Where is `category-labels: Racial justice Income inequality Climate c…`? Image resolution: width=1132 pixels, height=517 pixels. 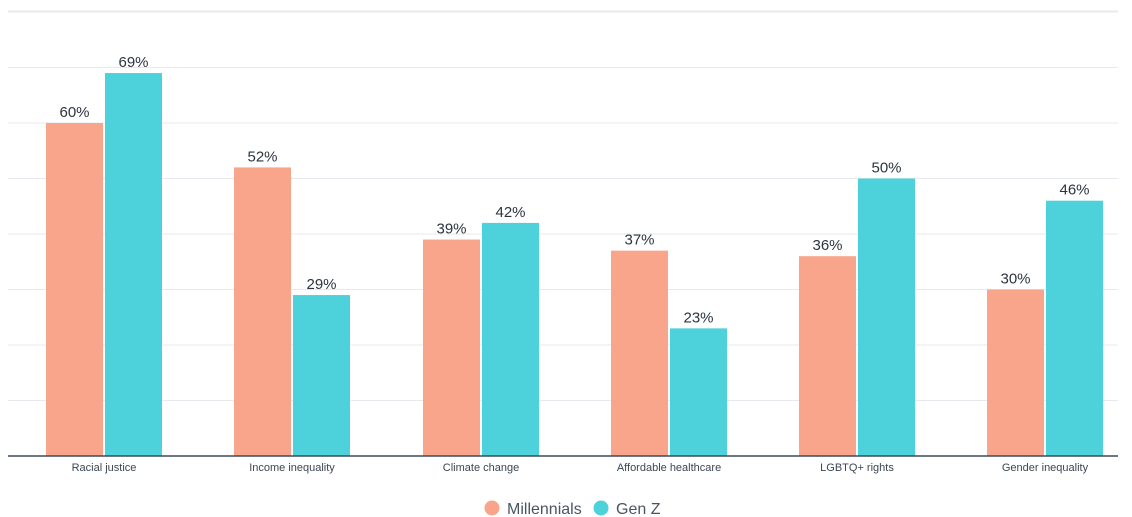 category-labels: Racial justice Income inequality Climate c… is located at coordinates (580, 468).